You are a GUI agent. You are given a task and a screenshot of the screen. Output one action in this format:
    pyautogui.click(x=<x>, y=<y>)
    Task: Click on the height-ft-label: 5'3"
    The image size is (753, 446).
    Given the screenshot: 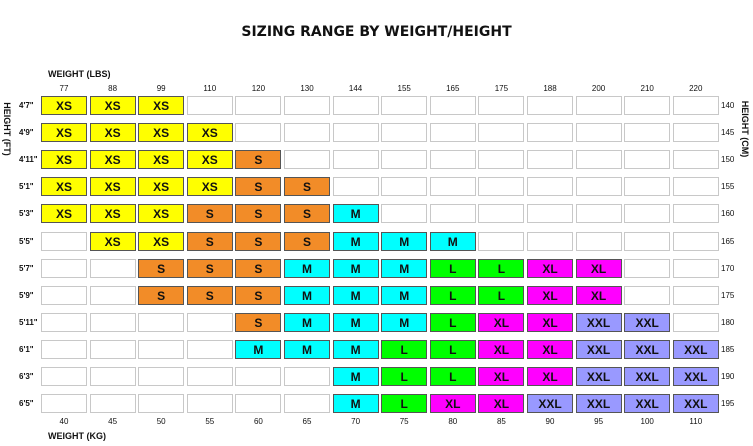 What is the action you would take?
    pyautogui.click(x=26, y=214)
    